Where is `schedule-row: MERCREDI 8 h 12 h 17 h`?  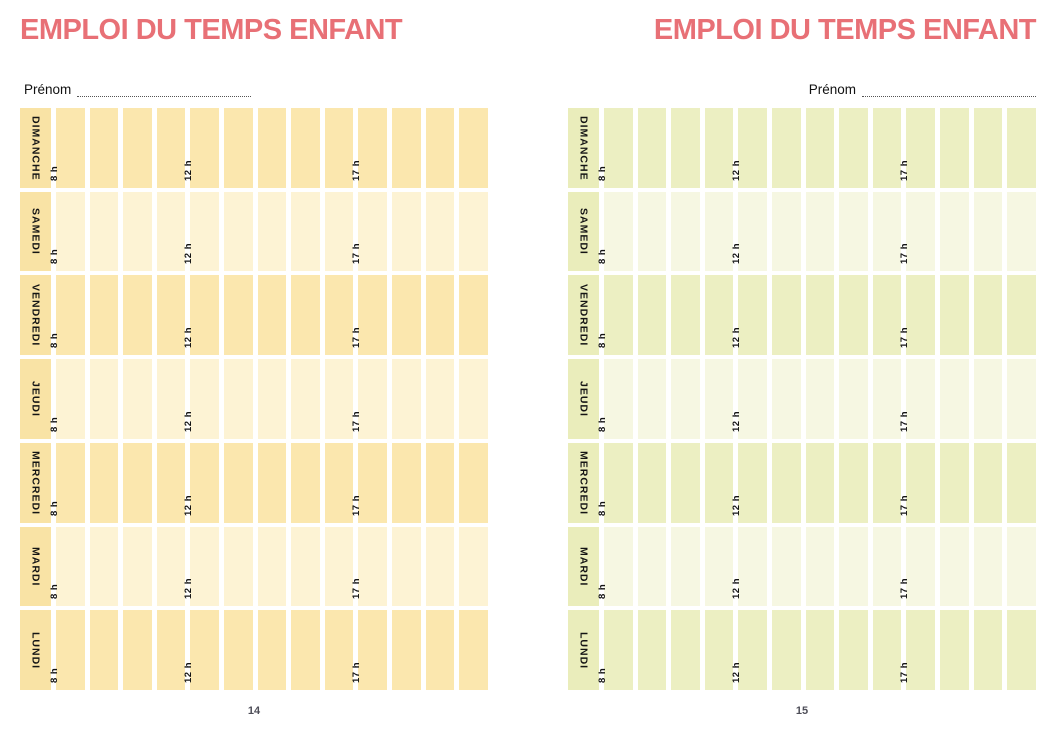
schedule-row: MERCREDI 8 h 12 h 17 h is located at coordinates (254, 482).